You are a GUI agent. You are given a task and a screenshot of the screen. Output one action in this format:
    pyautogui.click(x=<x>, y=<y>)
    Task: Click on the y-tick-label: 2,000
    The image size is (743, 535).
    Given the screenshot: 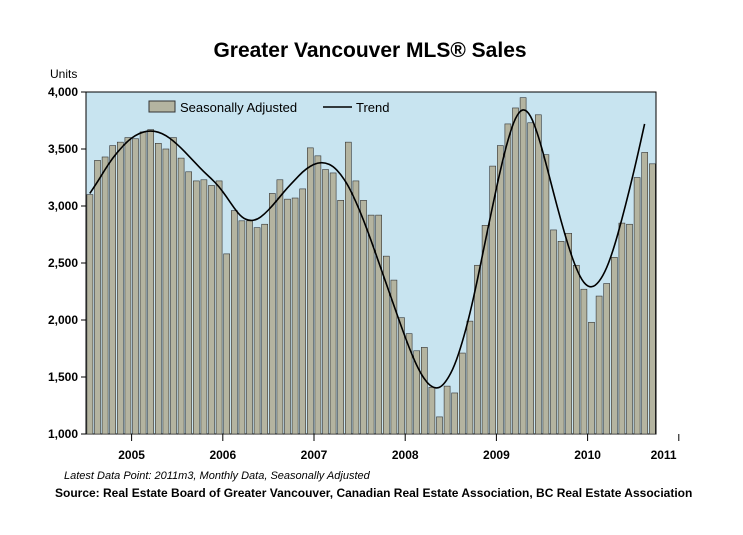 What is the action you would take?
    pyautogui.click(x=63, y=320)
    